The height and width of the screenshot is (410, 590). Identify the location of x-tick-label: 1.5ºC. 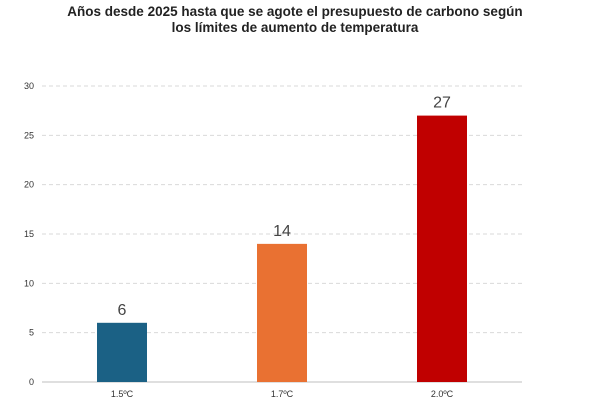
(122, 394).